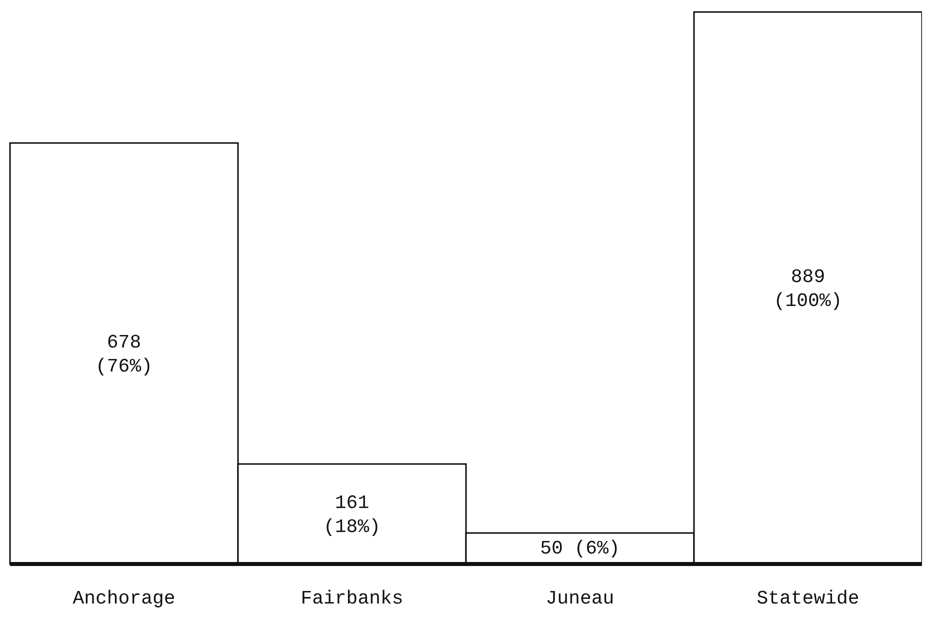 This screenshot has height=642, width=930. I want to click on data-label: 889 (100%), so click(808, 289).